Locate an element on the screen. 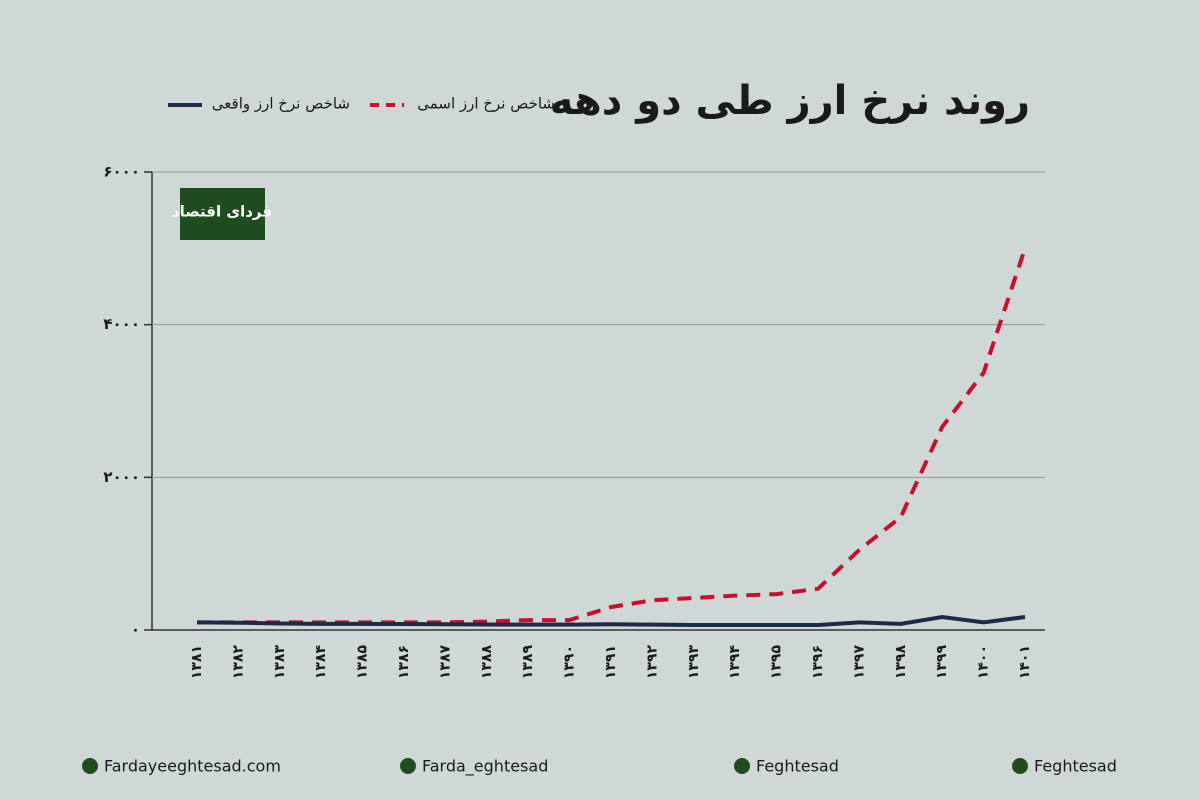 Image resolution: width=1200 pixels, height=800 pixels. instagram-icon is located at coordinates (408, 766).